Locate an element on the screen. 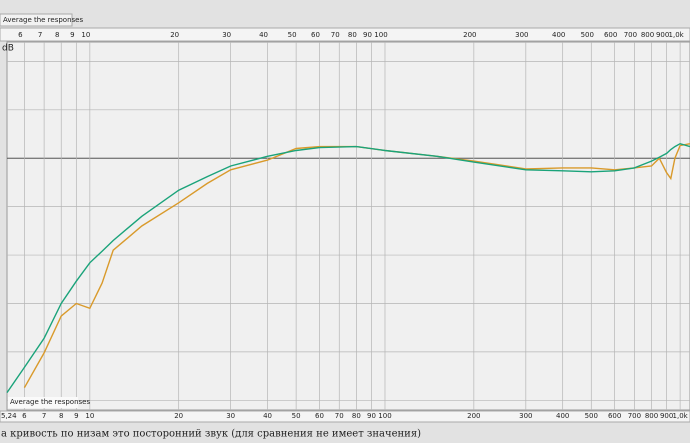  top-x-tick-label: 30 is located at coordinates (226, 35).